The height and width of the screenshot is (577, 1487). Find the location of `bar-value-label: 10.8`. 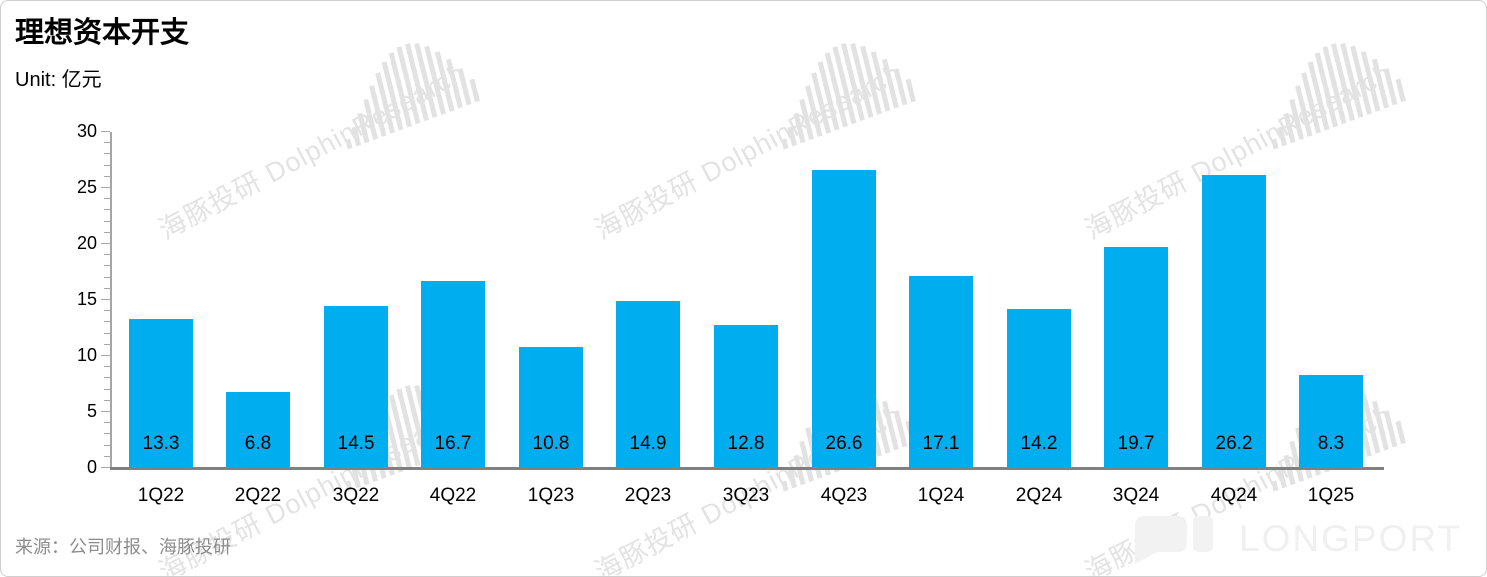

bar-value-label: 10.8 is located at coordinates (551, 443).